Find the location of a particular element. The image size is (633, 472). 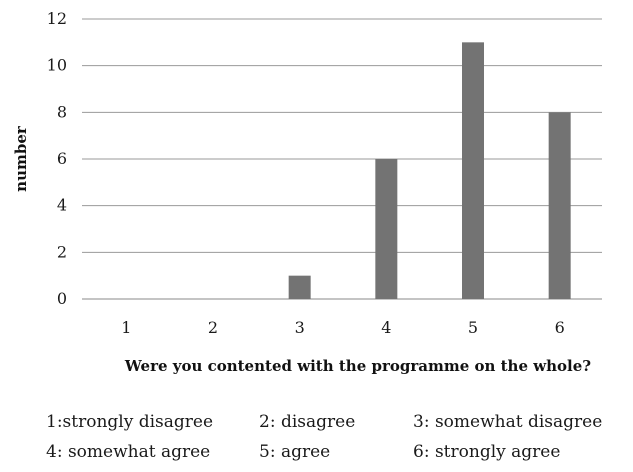

y-tick-label: 12 is located at coordinates (57, 18).